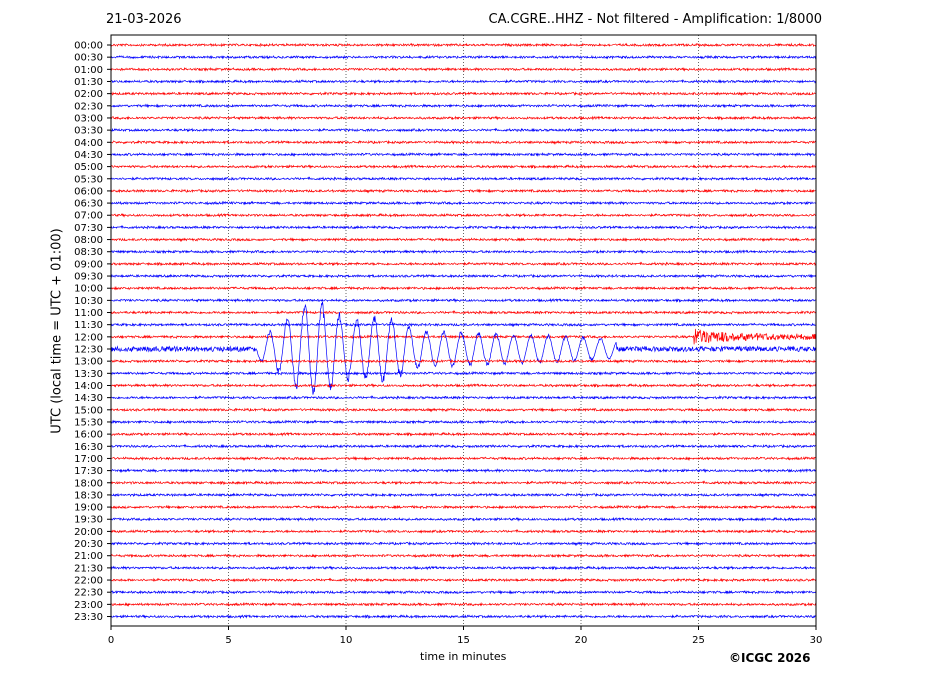 Image resolution: width=927 pixels, height=696 pixels. Describe the element at coordinates (88, 459) in the screenshot. I see `y-tick-label: 17:00` at that location.